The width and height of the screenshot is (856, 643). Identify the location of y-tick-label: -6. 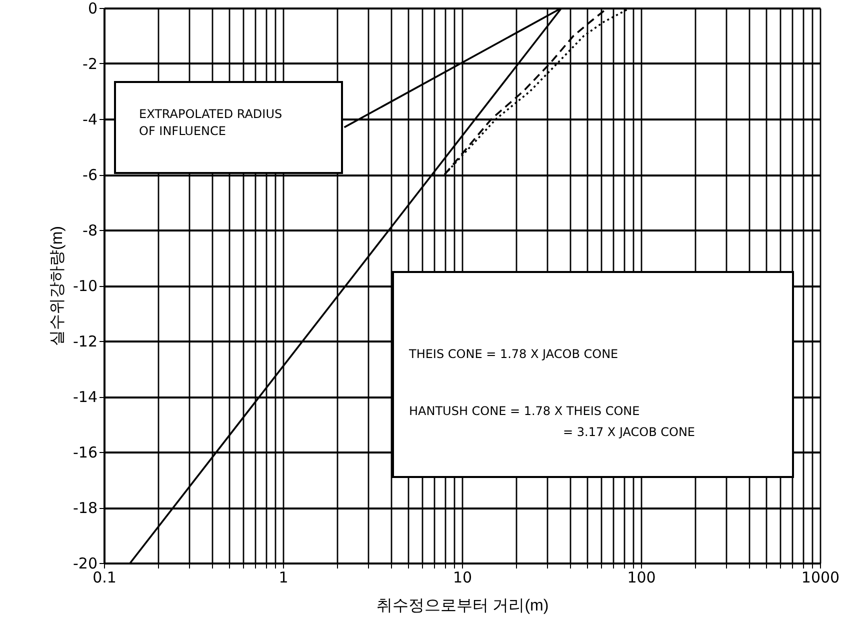
(90, 175).